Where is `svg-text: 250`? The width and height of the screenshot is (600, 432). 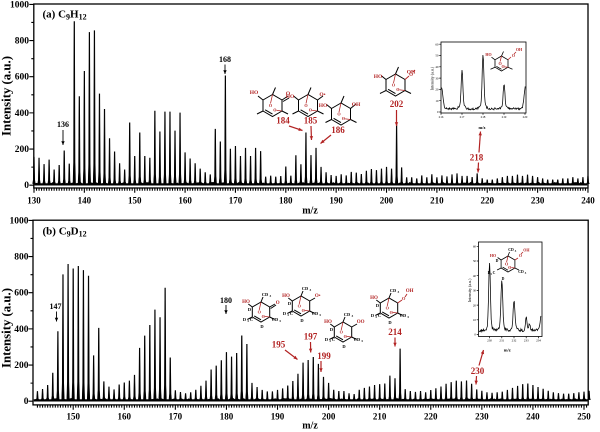 svg-text: 250 is located at coordinates (584, 416).